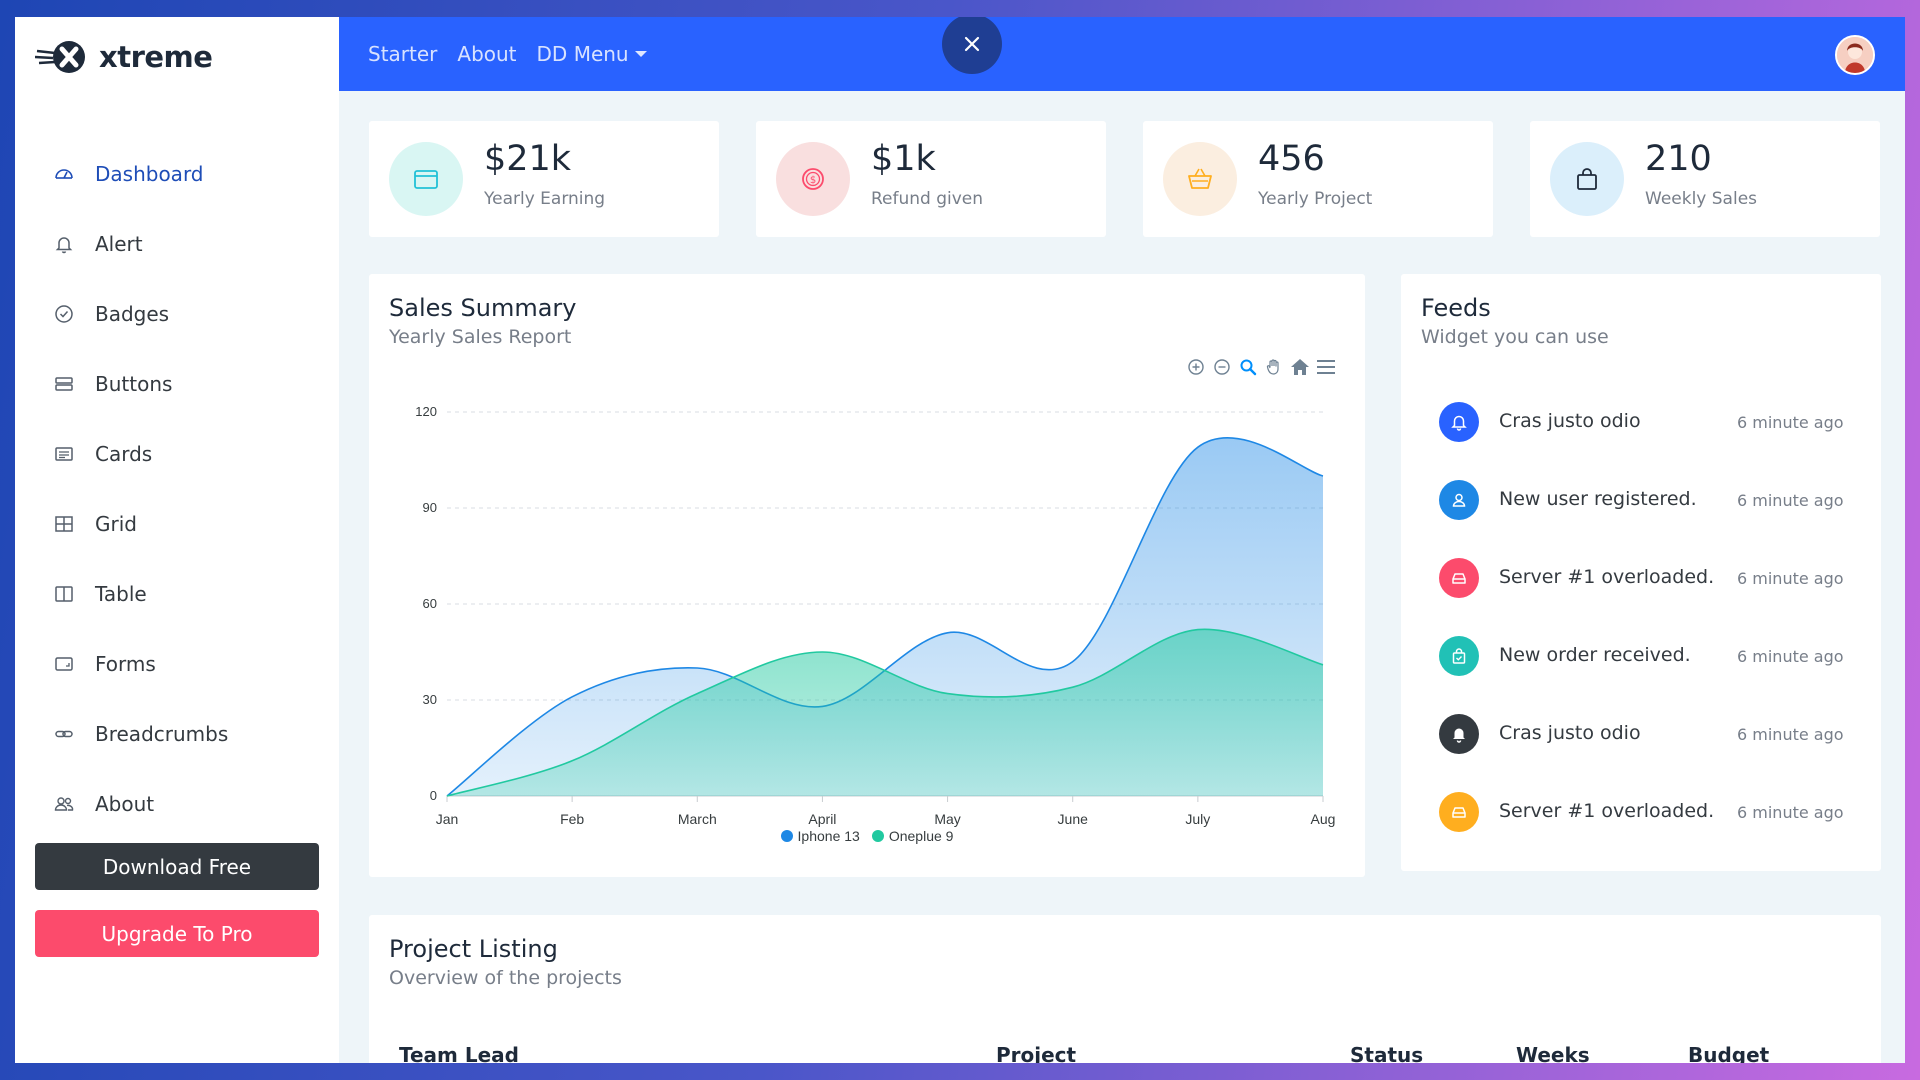 The width and height of the screenshot is (1920, 1080). I want to click on hamburger-icon, so click(1326, 367).